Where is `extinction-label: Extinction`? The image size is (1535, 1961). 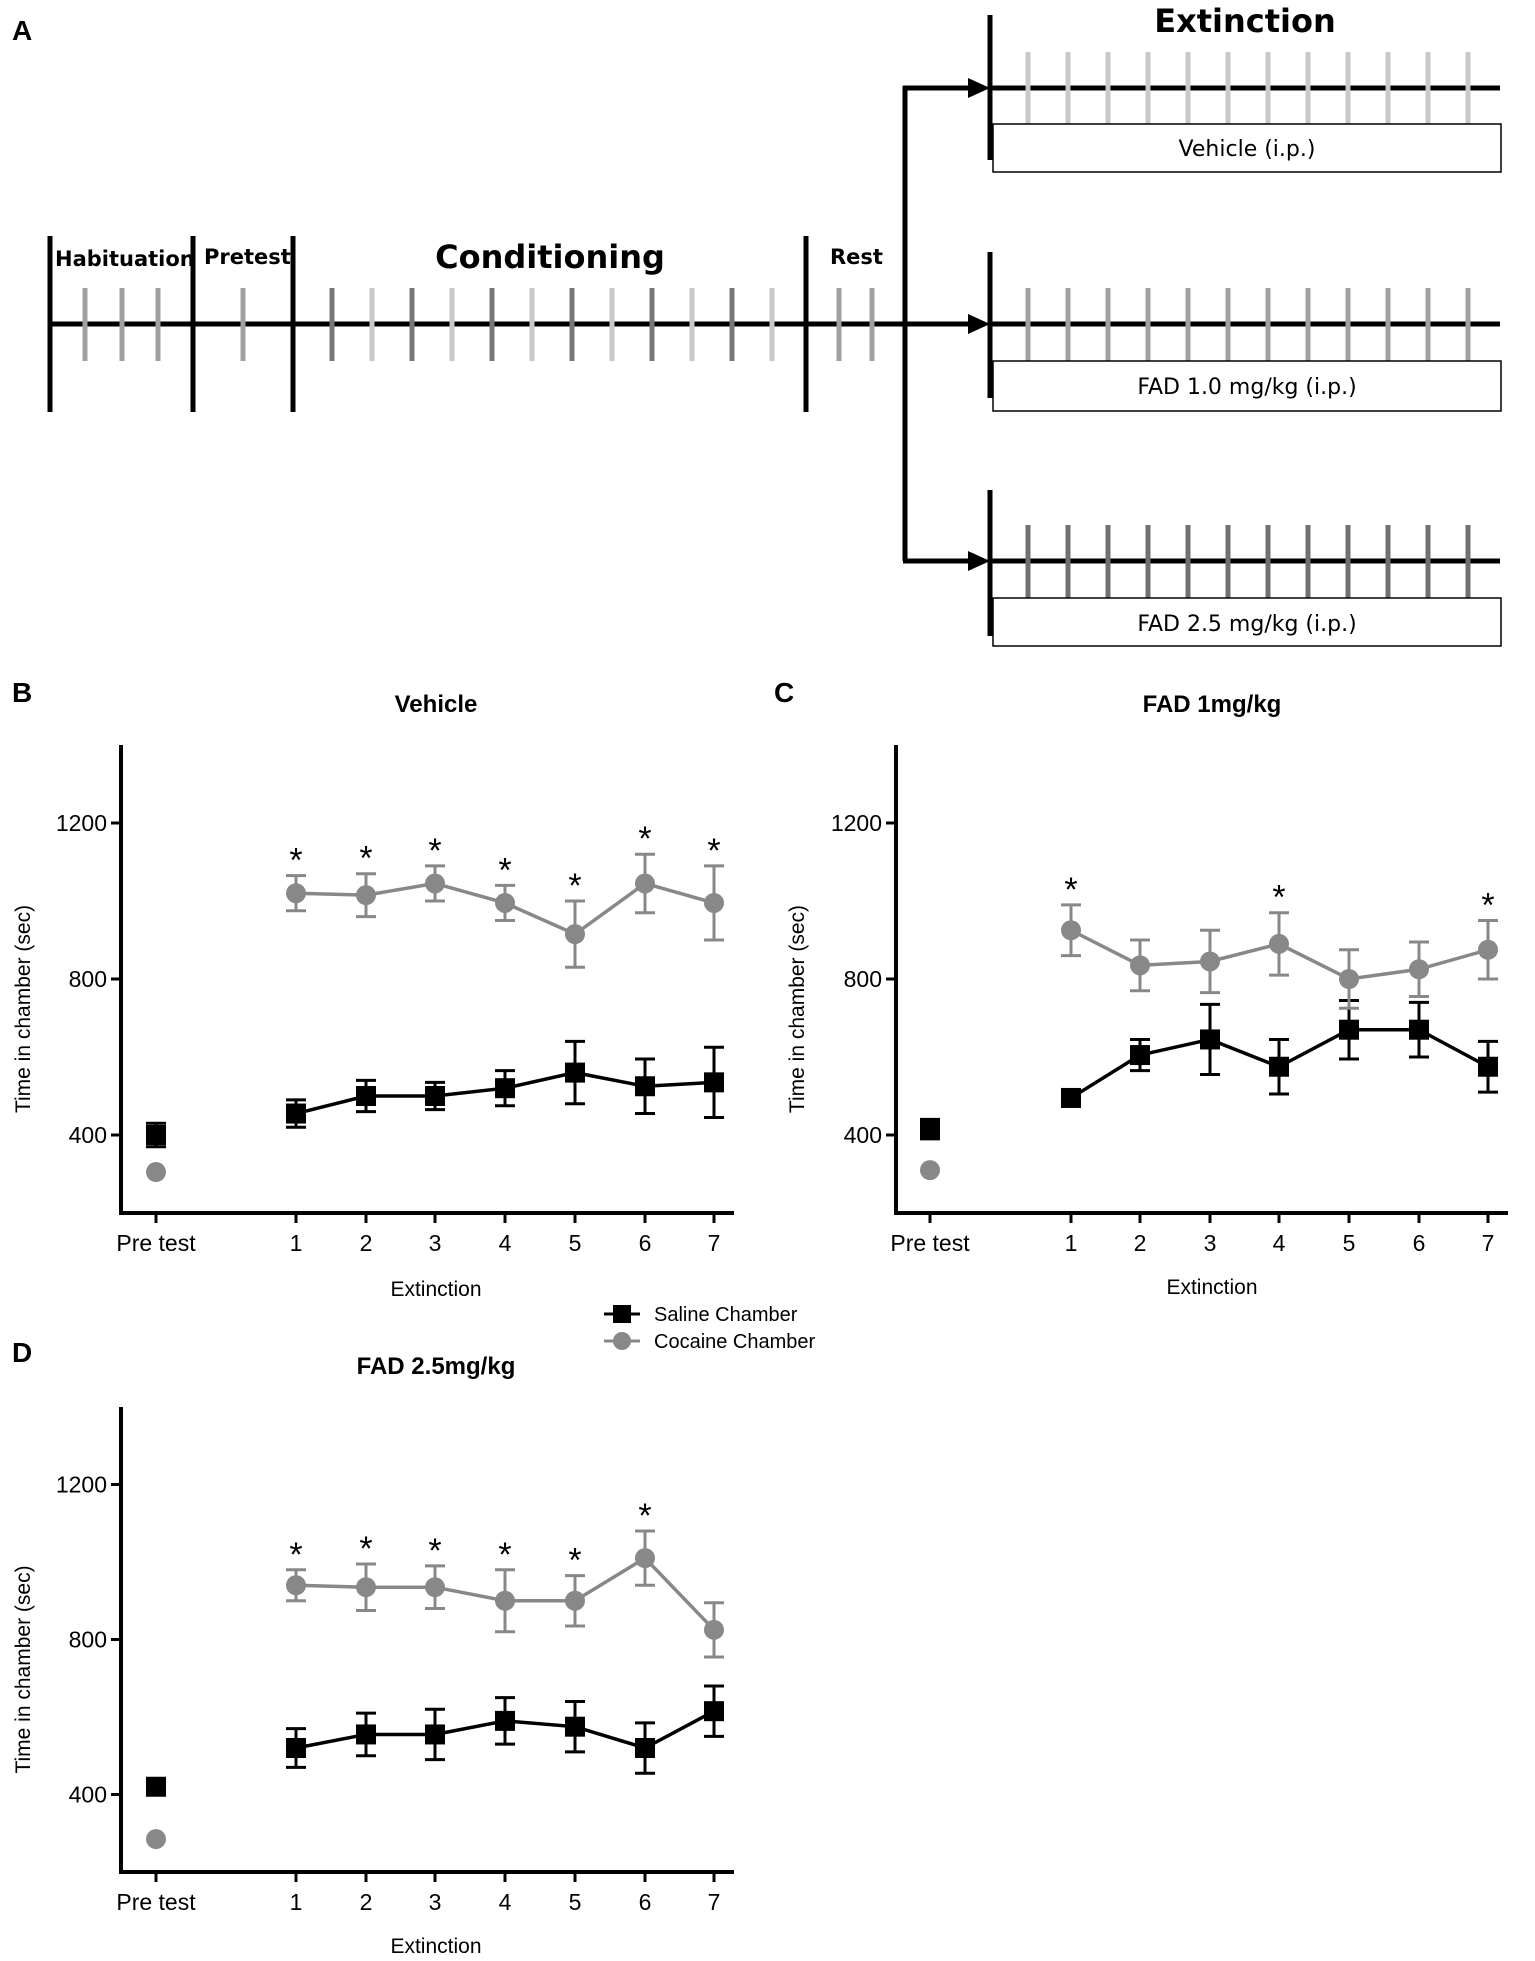 extinction-label: Extinction is located at coordinates (1245, 21).